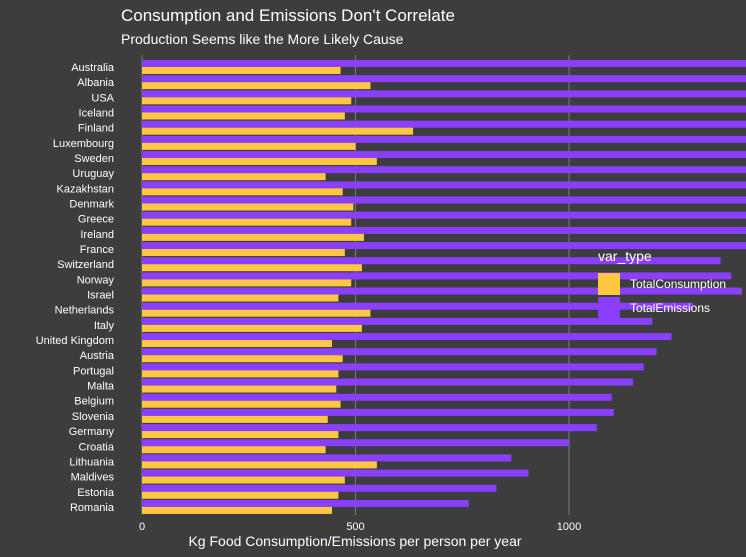 This screenshot has width=746, height=557. Describe the element at coordinates (96, 114) in the screenshot. I see `y-tick-label: Iceland` at that location.